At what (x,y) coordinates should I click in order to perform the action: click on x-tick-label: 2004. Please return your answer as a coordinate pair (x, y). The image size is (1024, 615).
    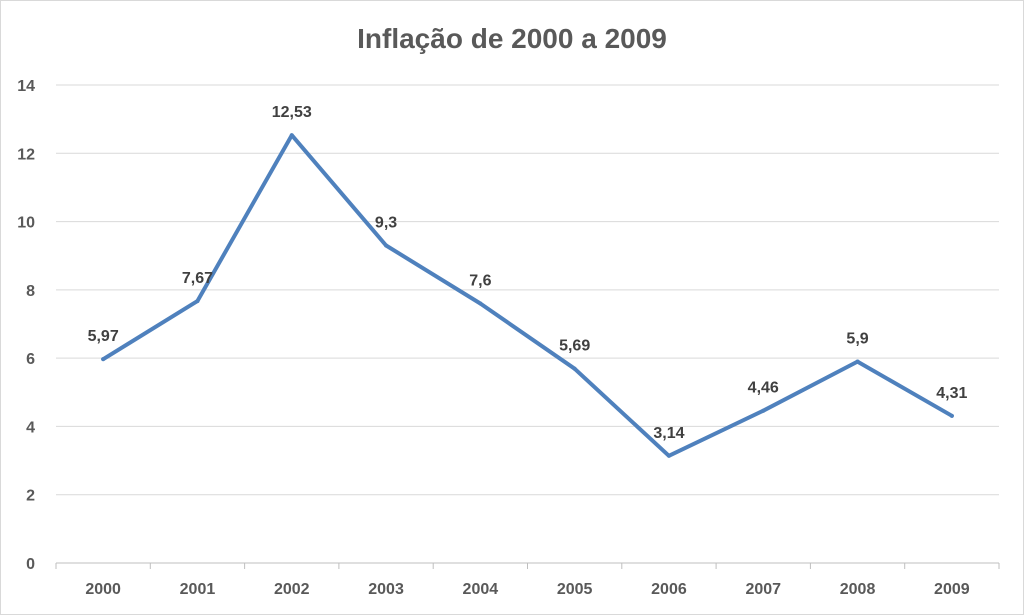
    Looking at the image, I should click on (481, 589).